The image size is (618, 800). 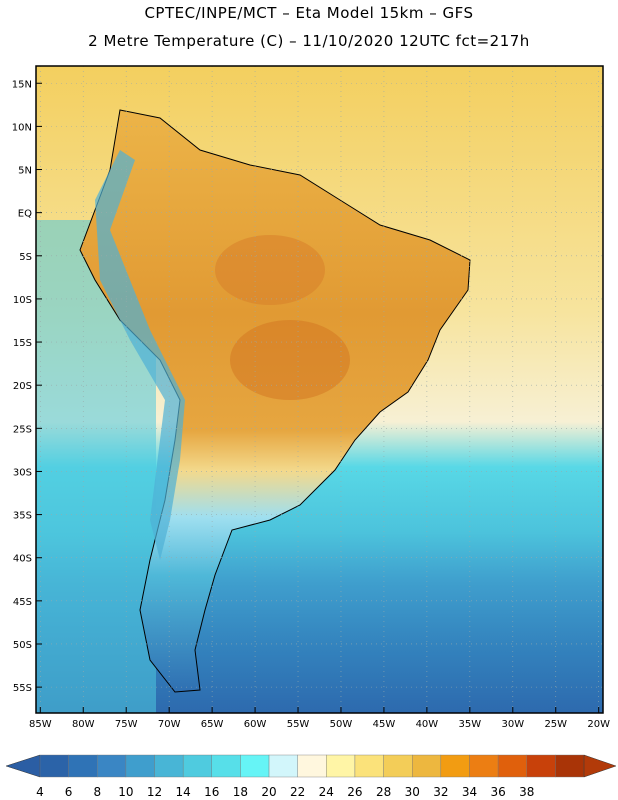 What do you see at coordinates (125, 792) in the screenshot?
I see `colorbar-tick-label: 10` at bounding box center [125, 792].